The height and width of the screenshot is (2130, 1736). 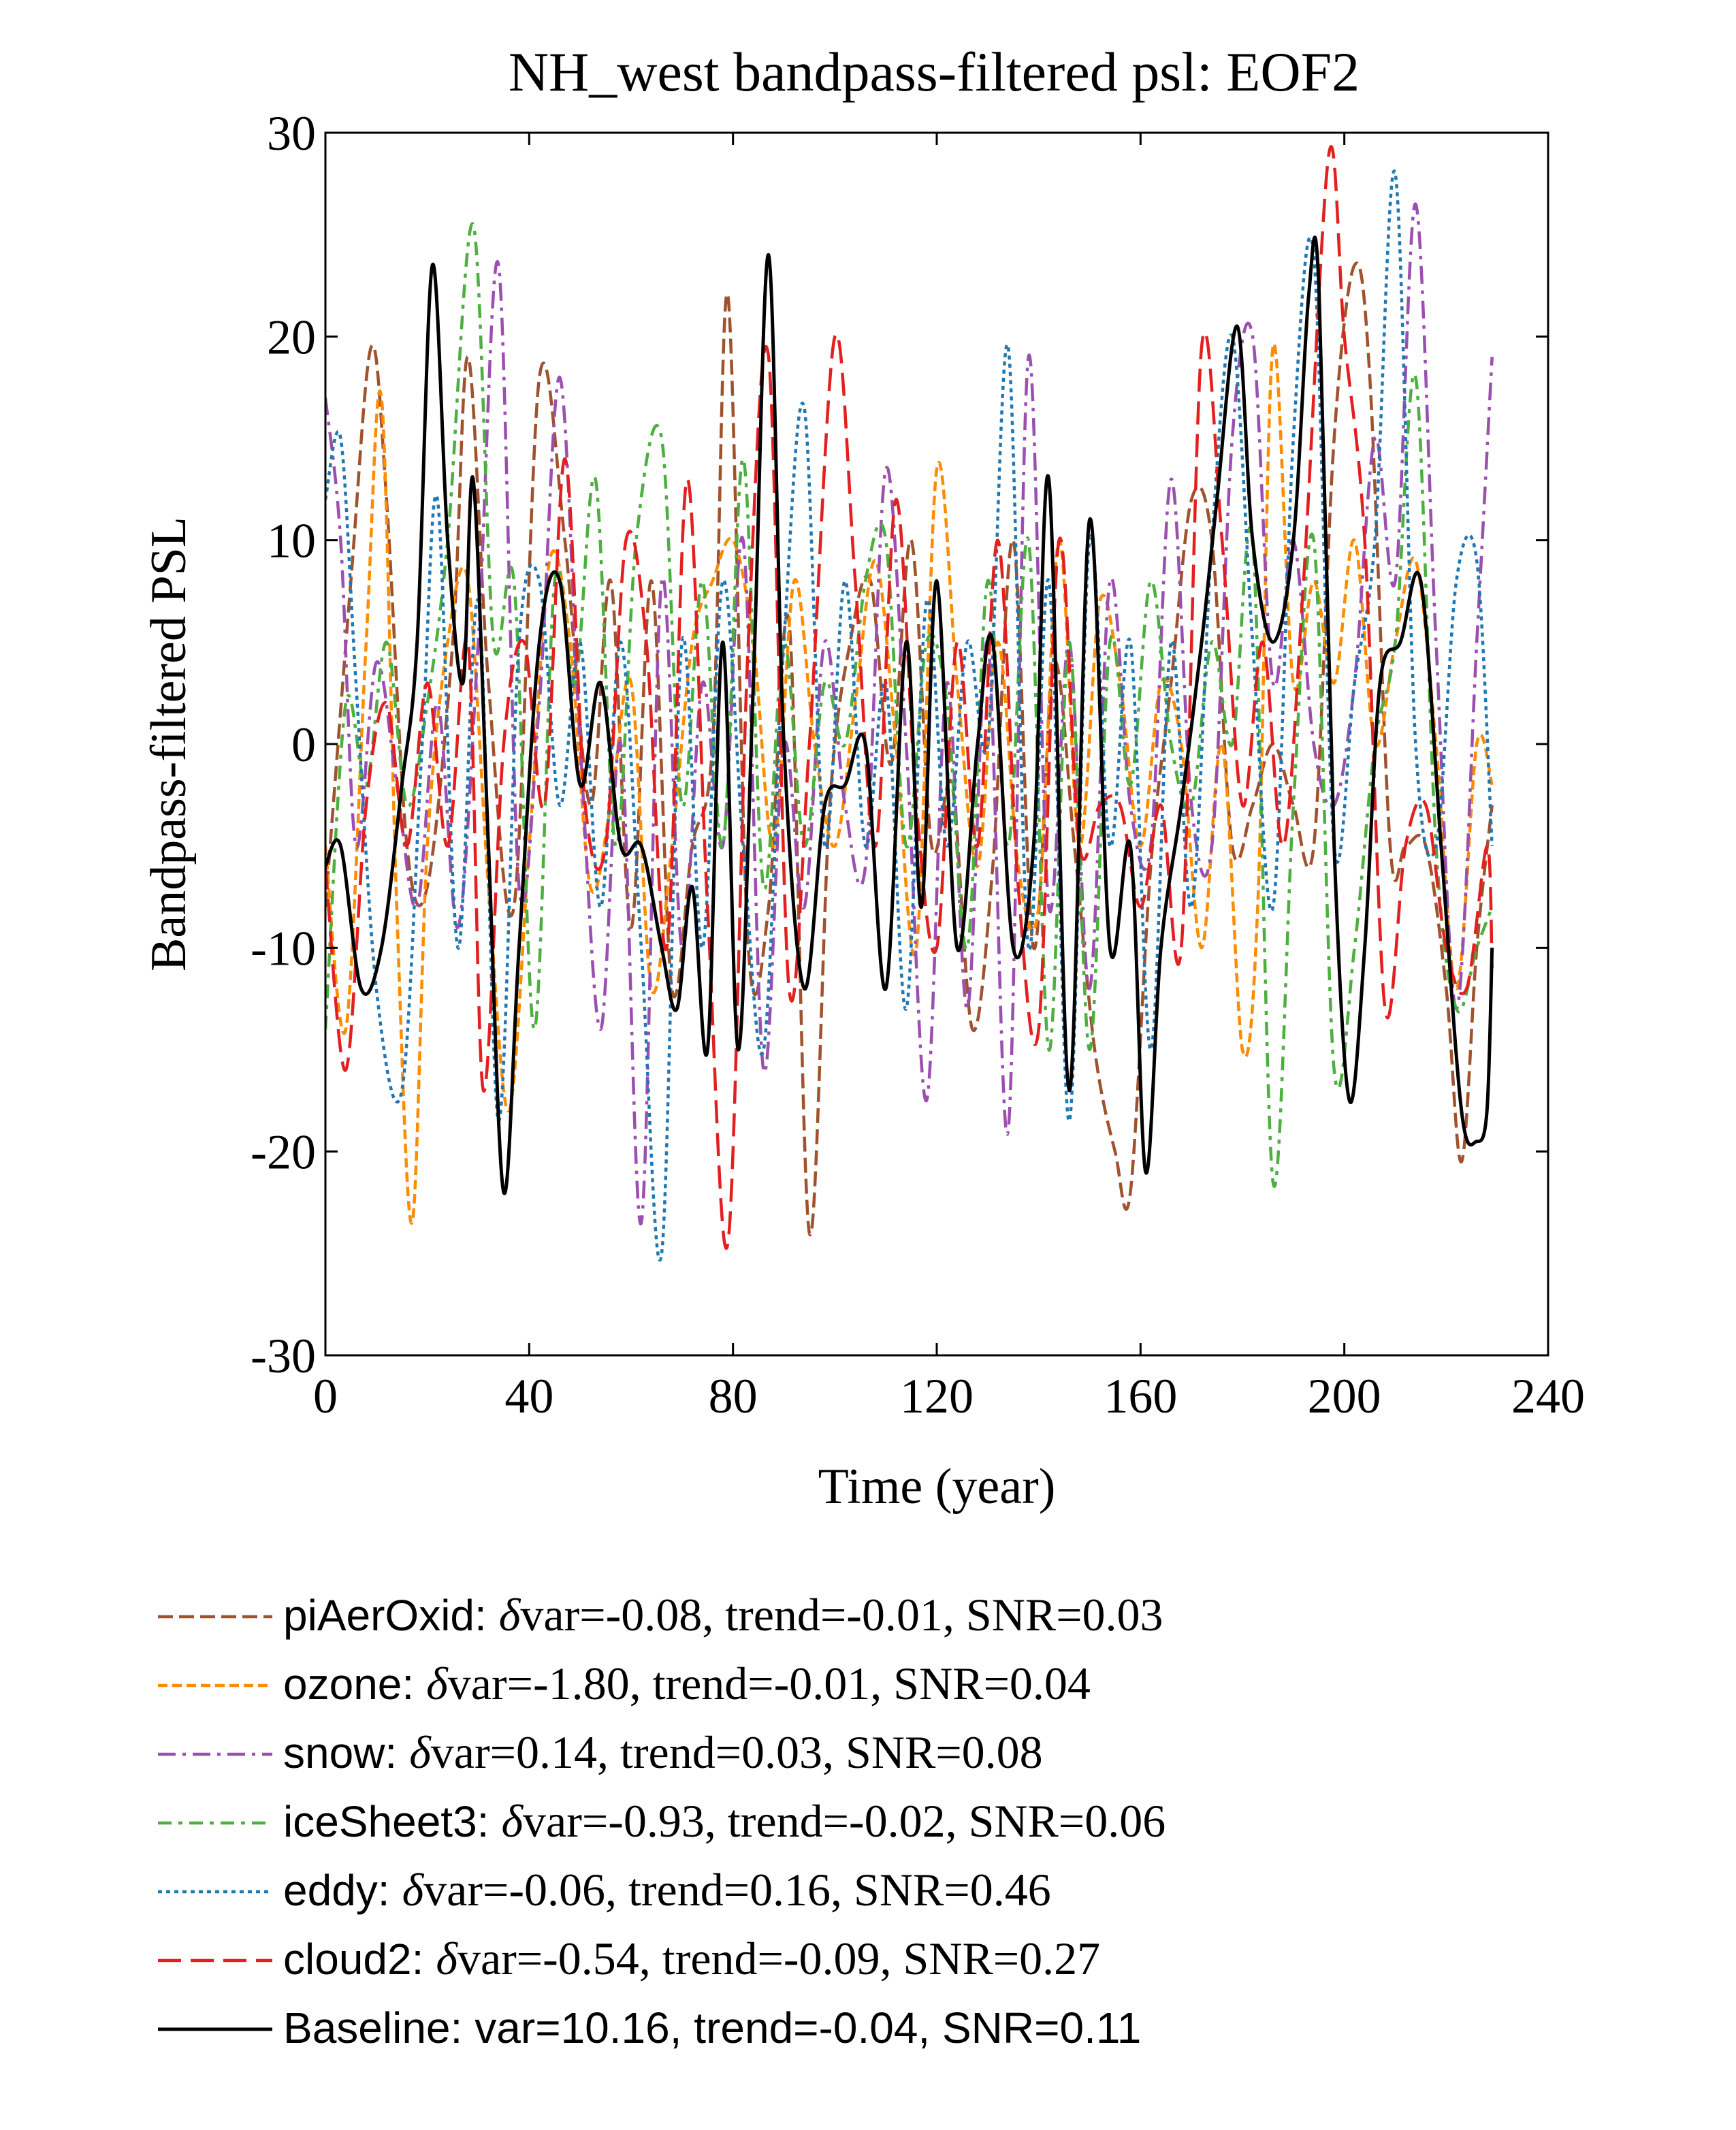 What do you see at coordinates (283, 1152) in the screenshot?
I see `y-tick-label: -20` at bounding box center [283, 1152].